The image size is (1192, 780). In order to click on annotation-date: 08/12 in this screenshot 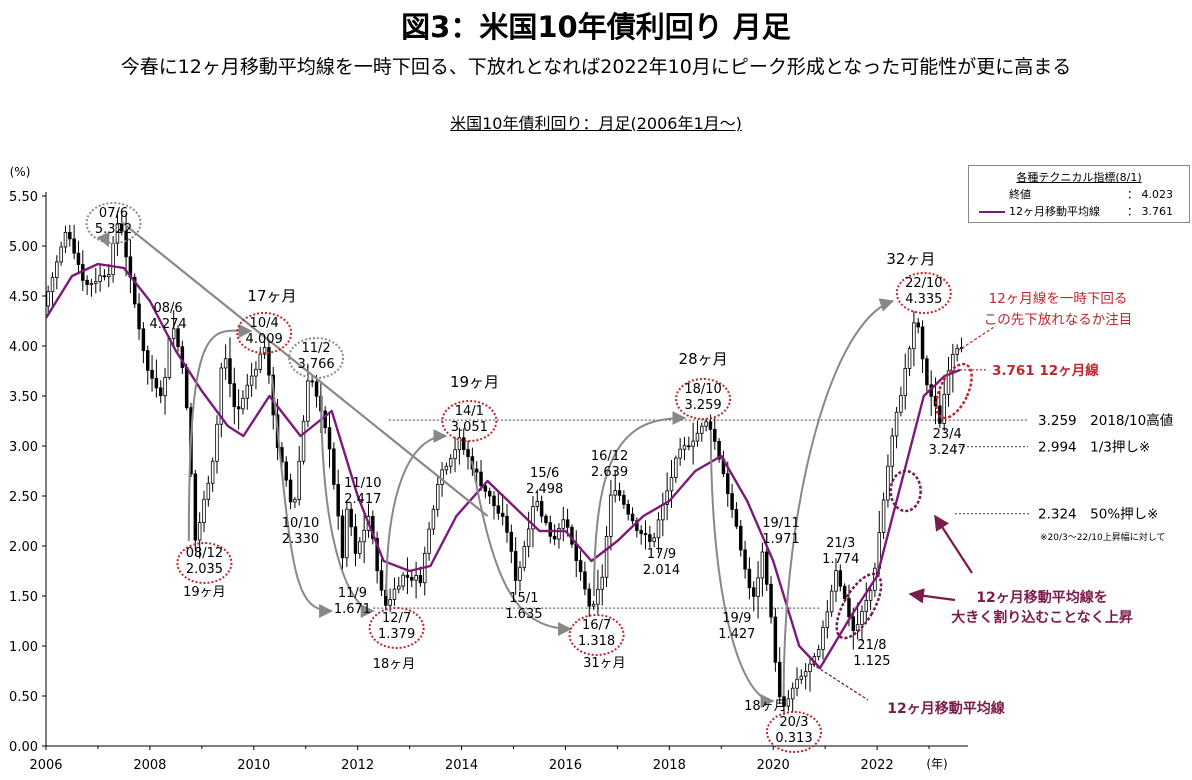, I will do `click(204, 553)`.